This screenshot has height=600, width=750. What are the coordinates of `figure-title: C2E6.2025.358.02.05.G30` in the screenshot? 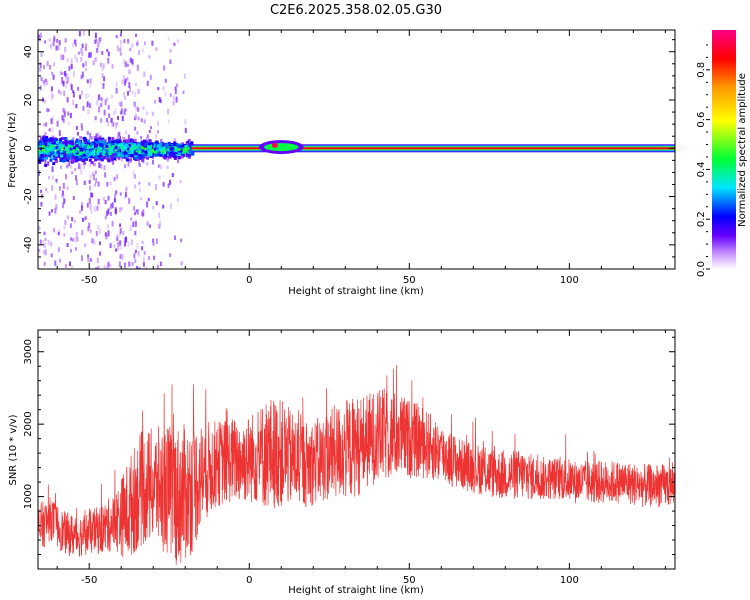 It's located at (356, 10).